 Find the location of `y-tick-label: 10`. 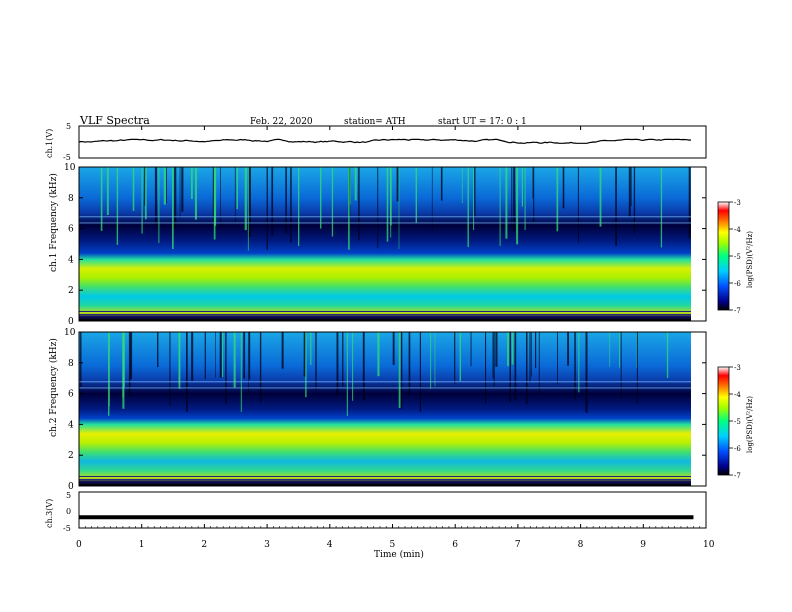

y-tick-label: 10 is located at coordinates (70, 333).